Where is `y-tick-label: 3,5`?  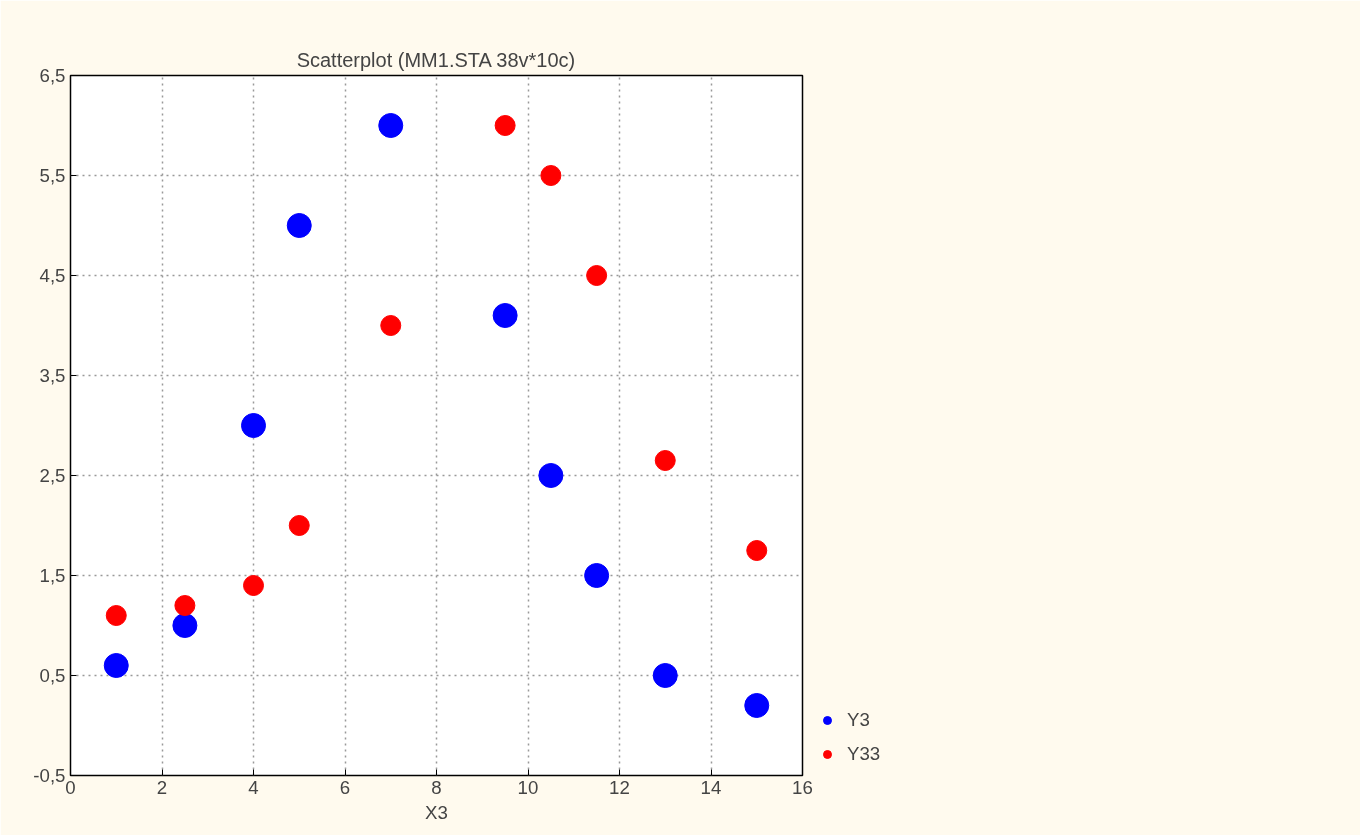 y-tick-label: 3,5 is located at coordinates (52, 375).